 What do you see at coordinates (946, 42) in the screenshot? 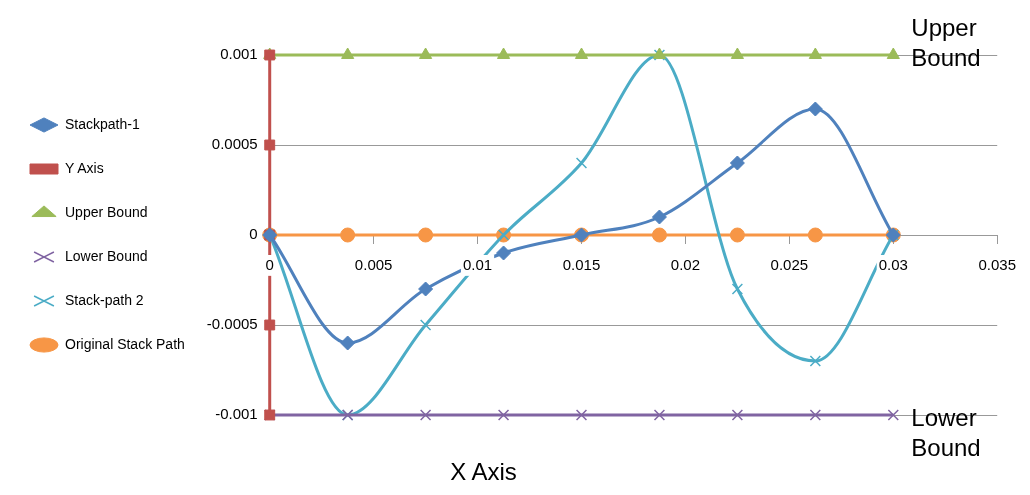
I see `annotation: Upper Bound` at bounding box center [946, 42].